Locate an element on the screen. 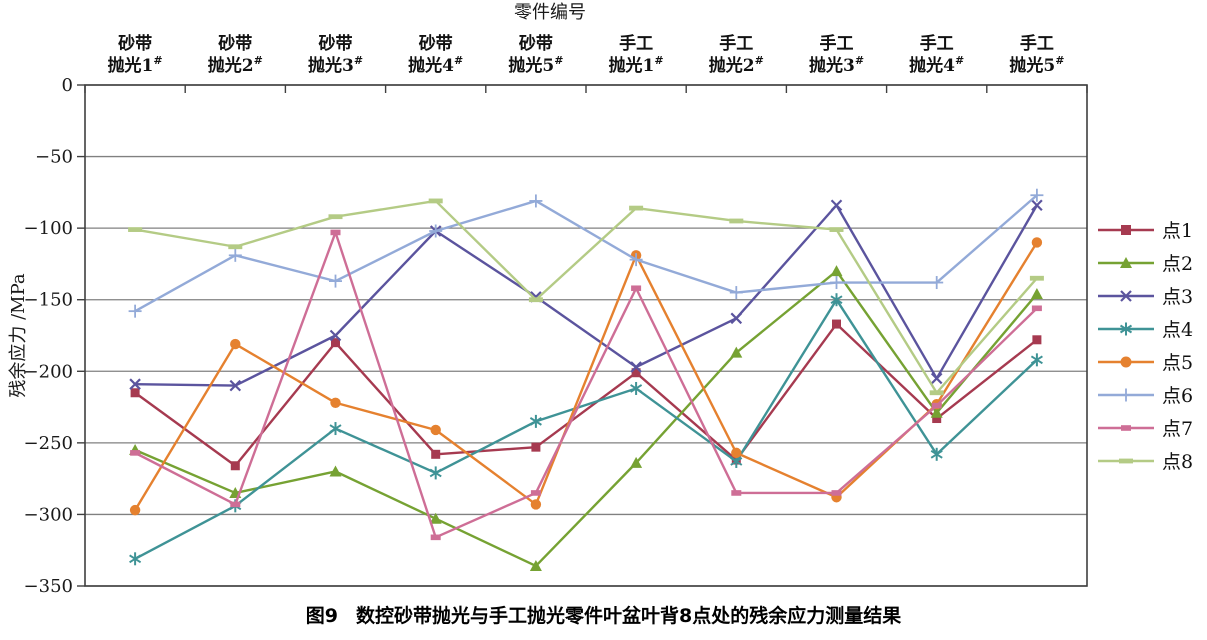  legend-item: 点2 is located at coordinates (1152, 262).